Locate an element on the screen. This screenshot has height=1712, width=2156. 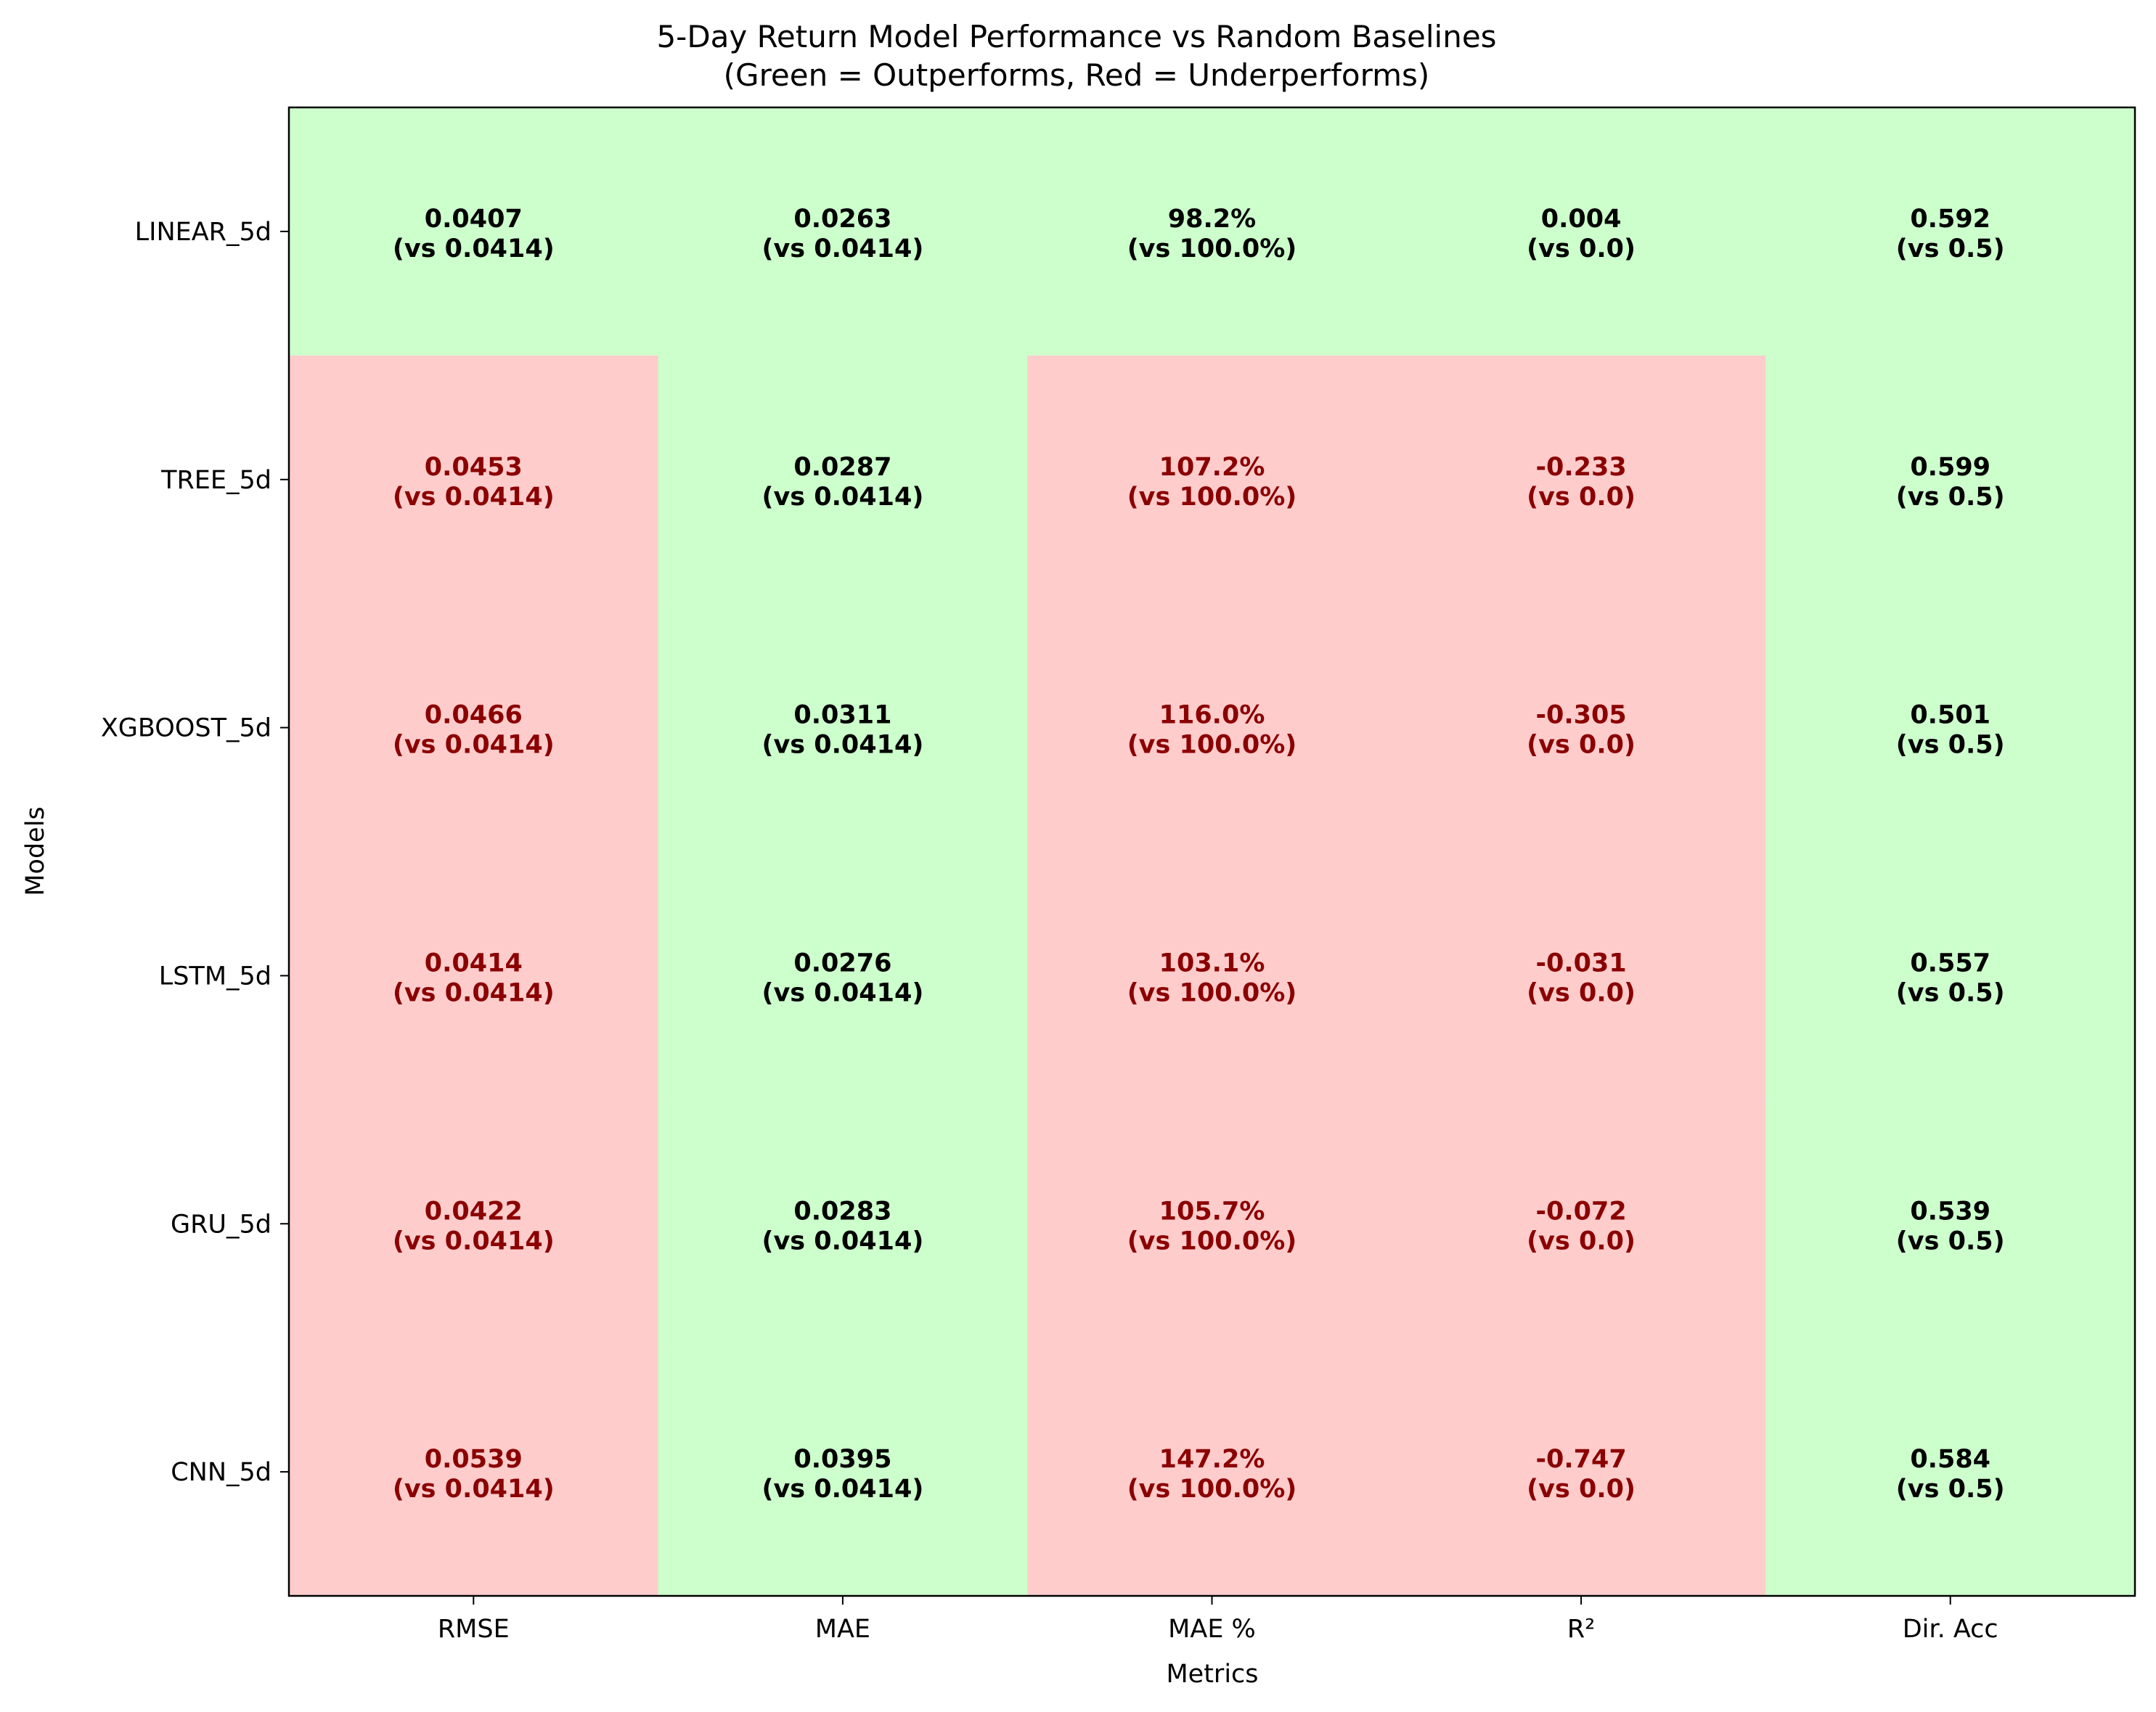
y-tick-label: GRU_5d is located at coordinates (221, 1224).